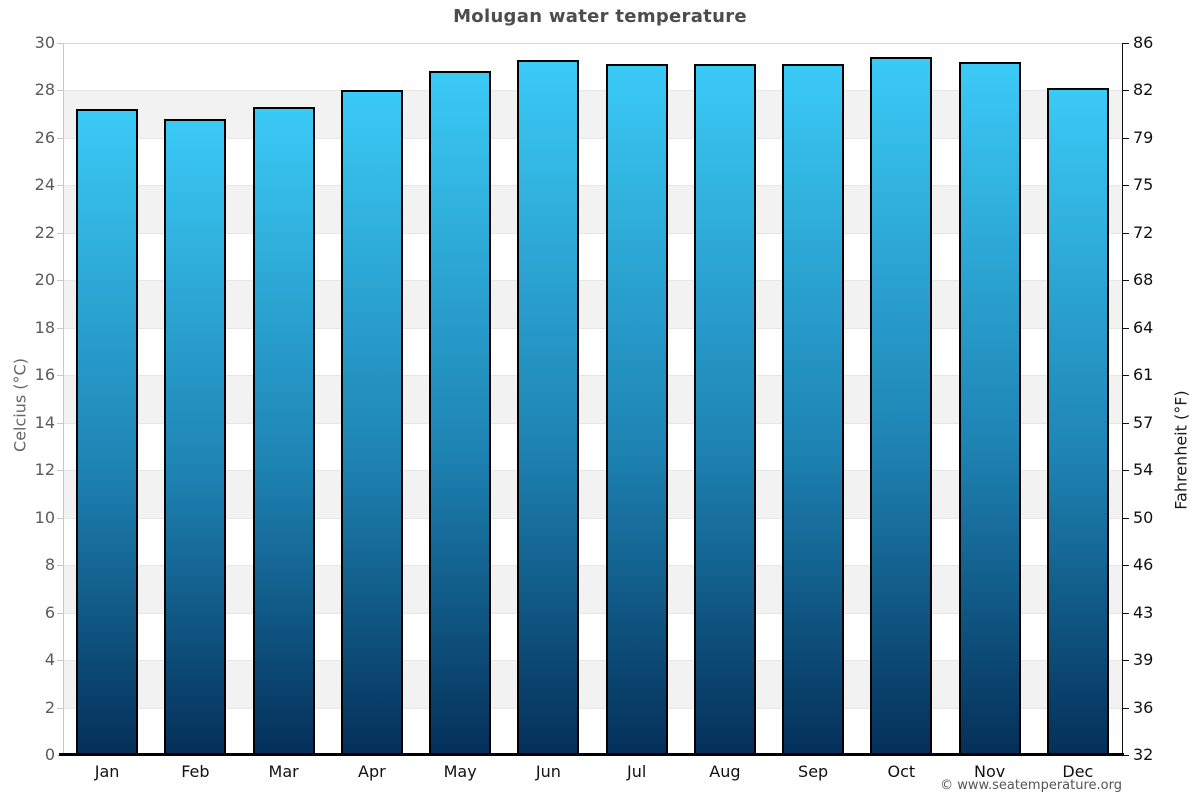  What do you see at coordinates (548, 771) in the screenshot?
I see `x-label-jun: Jun` at bounding box center [548, 771].